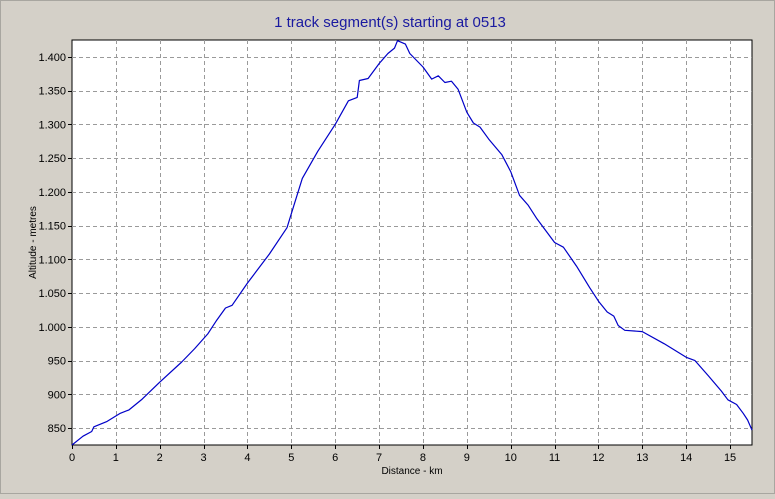 The height and width of the screenshot is (499, 775). What do you see at coordinates (52, 294) in the screenshot?
I see `y-tick-label: 1.050` at bounding box center [52, 294].